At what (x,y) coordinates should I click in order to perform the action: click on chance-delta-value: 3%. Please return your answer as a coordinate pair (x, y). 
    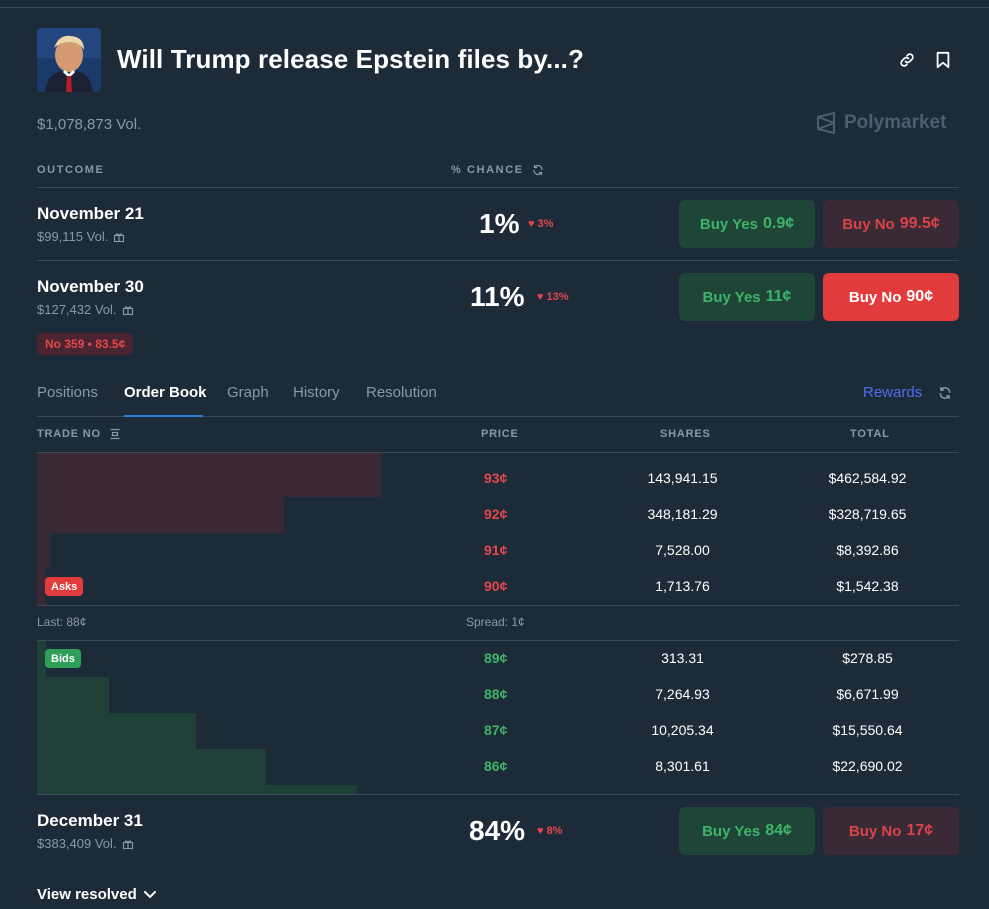
    Looking at the image, I should click on (545, 224).